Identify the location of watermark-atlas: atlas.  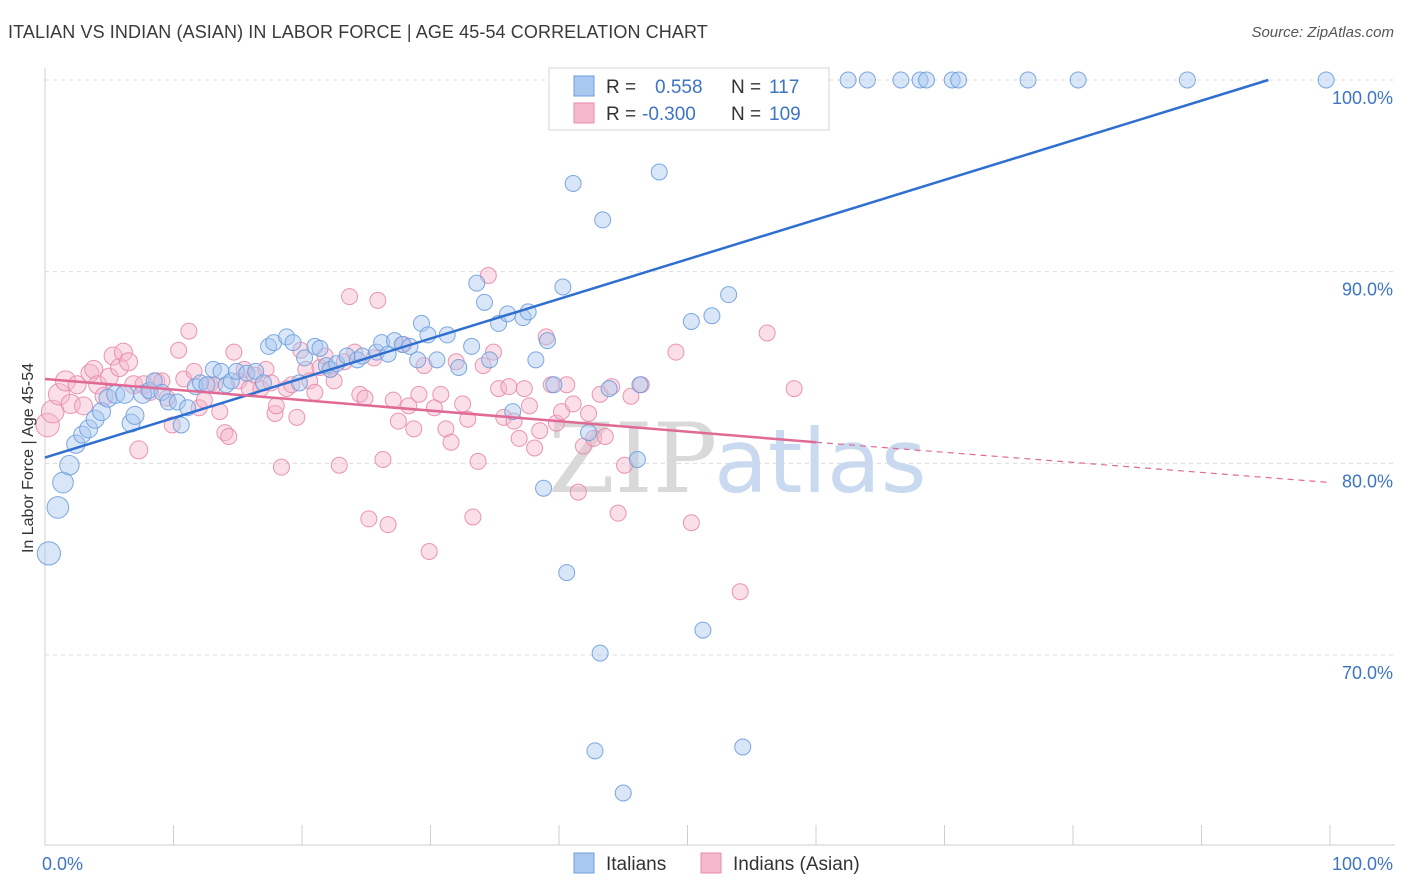
(820, 461).